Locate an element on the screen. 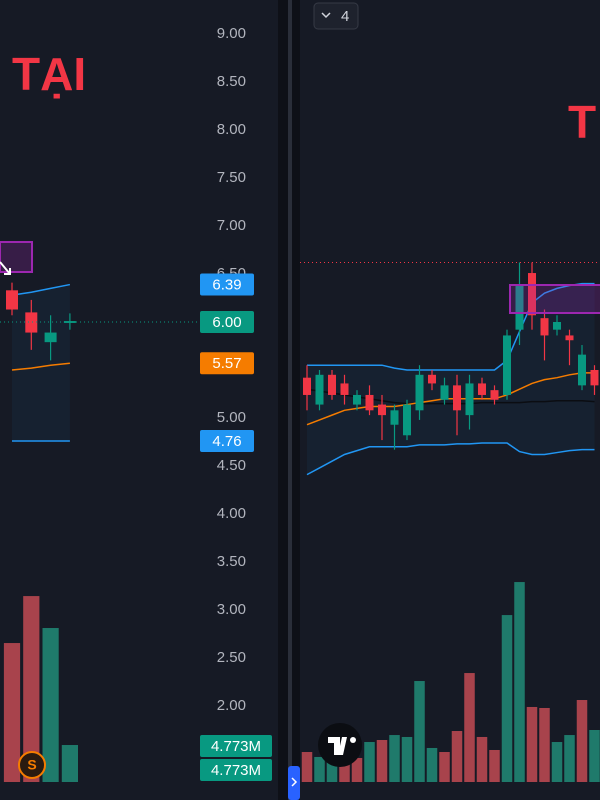  y-tick-label: 4.00 is located at coordinates (231, 513).